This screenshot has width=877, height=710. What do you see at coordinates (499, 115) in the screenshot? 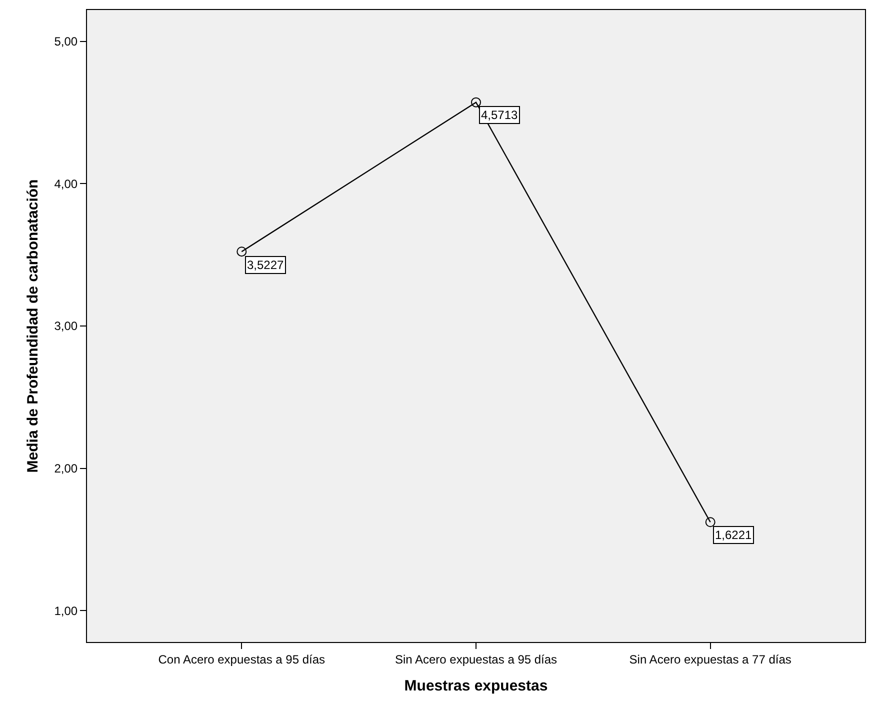
I see `data-label: 4,5713` at bounding box center [499, 115].